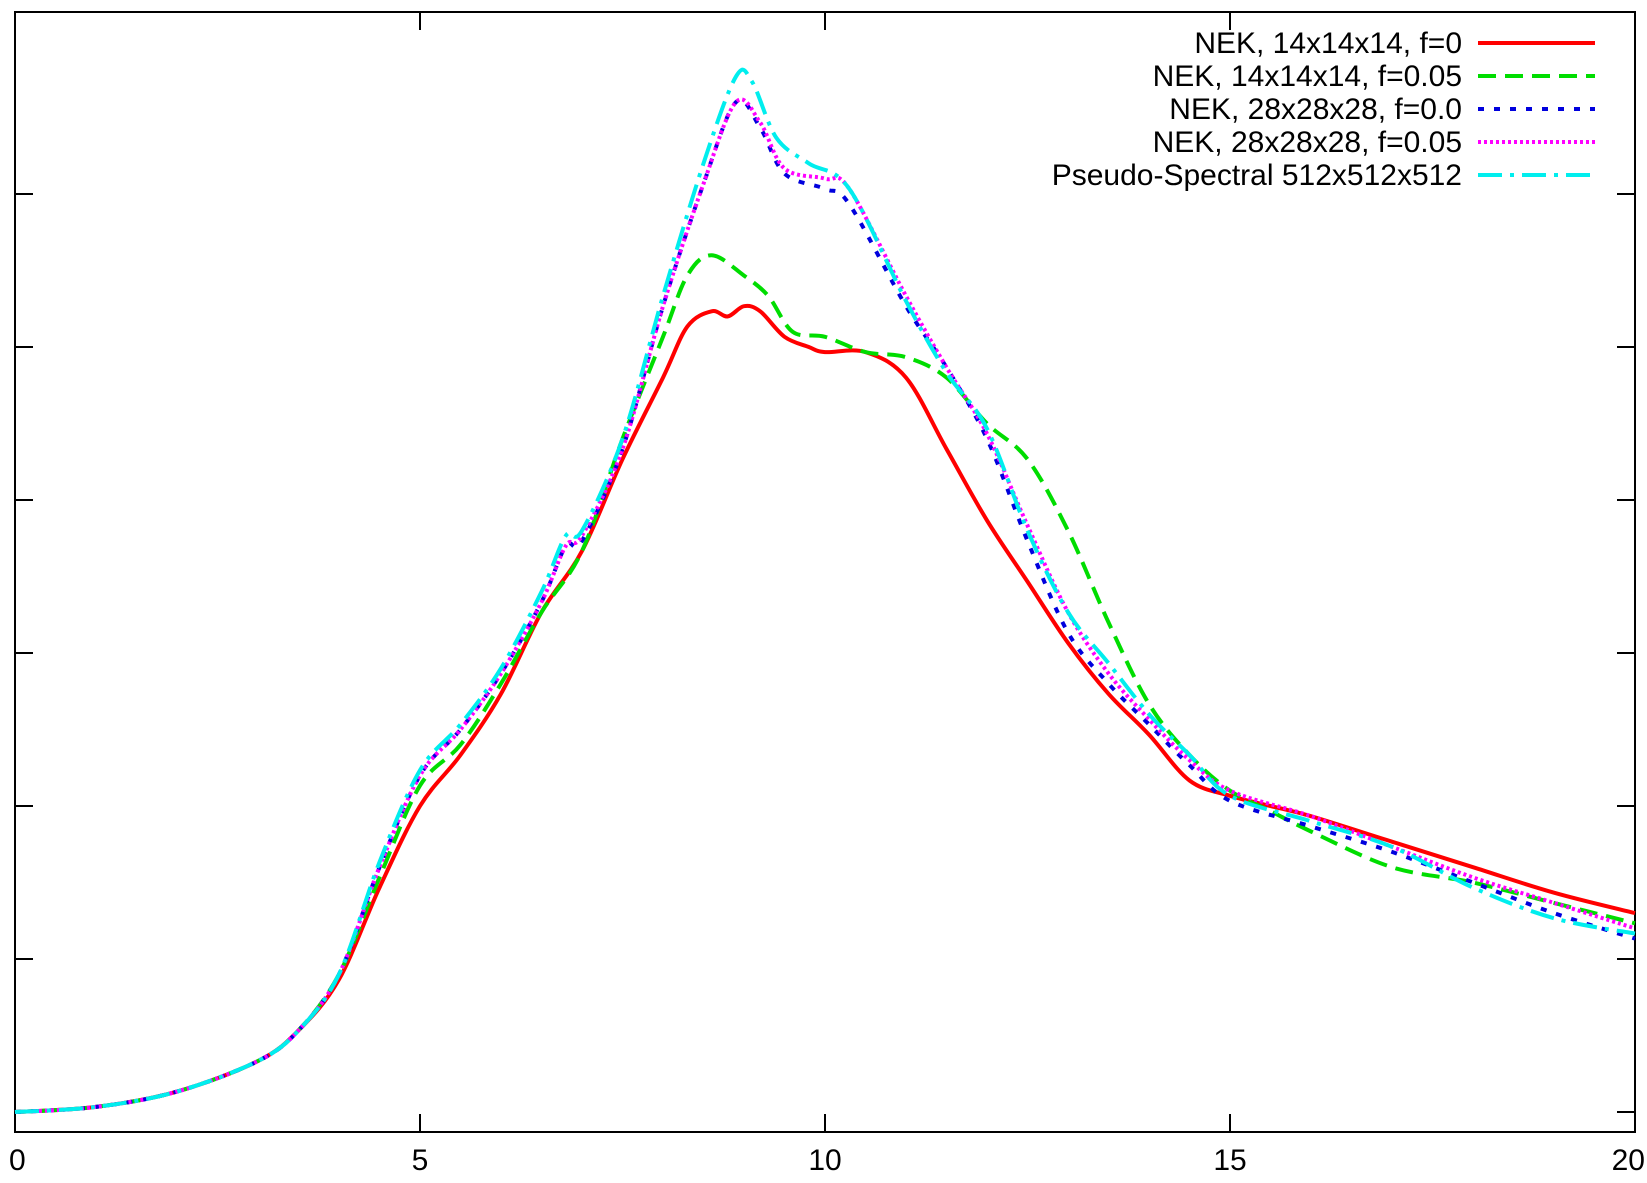 This screenshot has height=1183, width=1647. Describe the element at coordinates (1229, 1160) in the screenshot. I see `x-tick-label: 15` at that location.